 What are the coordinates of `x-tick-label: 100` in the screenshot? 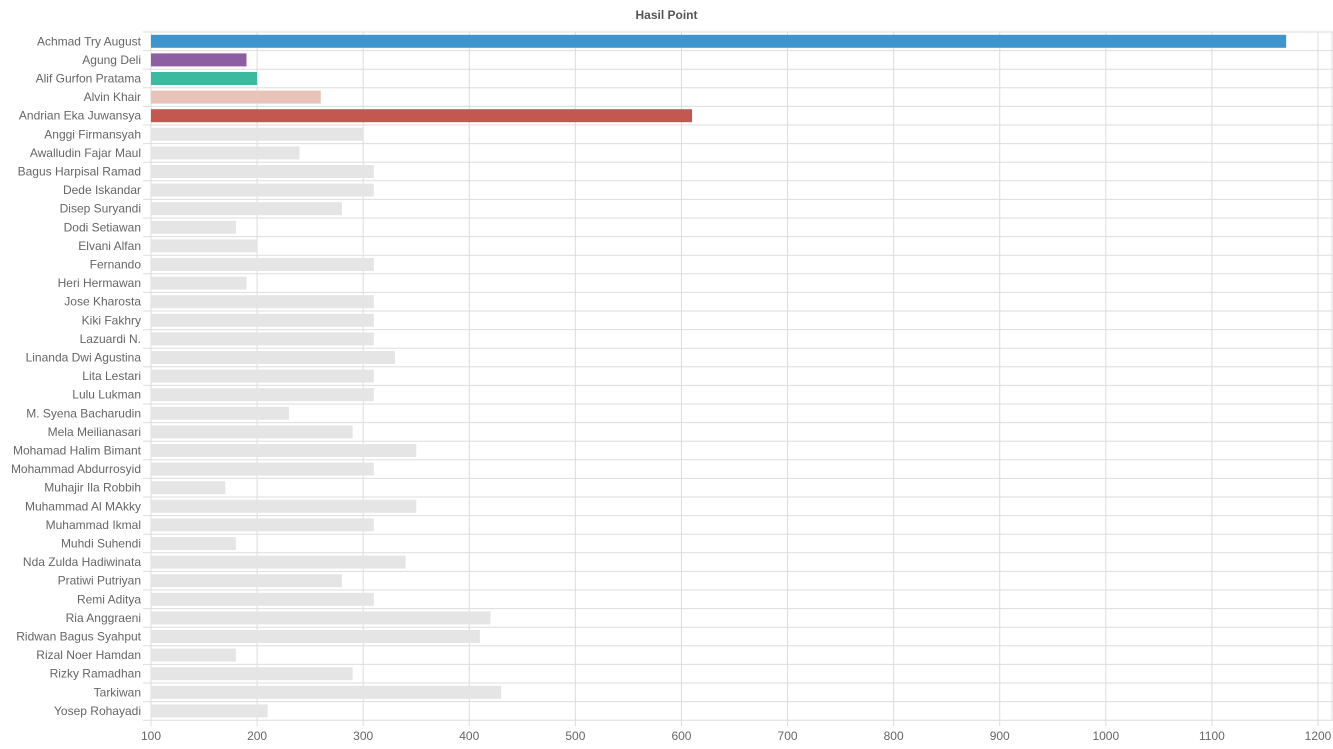 It's located at (151, 736).